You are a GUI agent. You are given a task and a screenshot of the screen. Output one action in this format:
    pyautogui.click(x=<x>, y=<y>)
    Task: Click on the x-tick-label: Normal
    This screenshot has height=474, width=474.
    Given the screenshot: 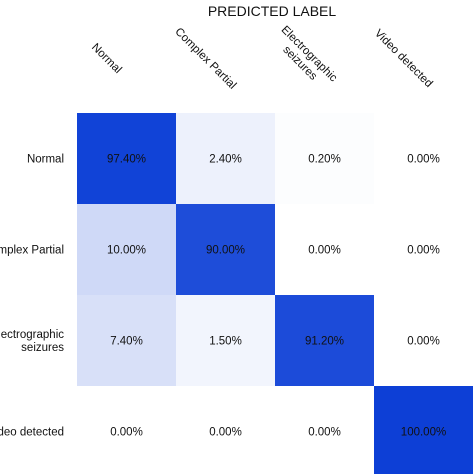 What is the action you would take?
    pyautogui.click(x=106, y=58)
    